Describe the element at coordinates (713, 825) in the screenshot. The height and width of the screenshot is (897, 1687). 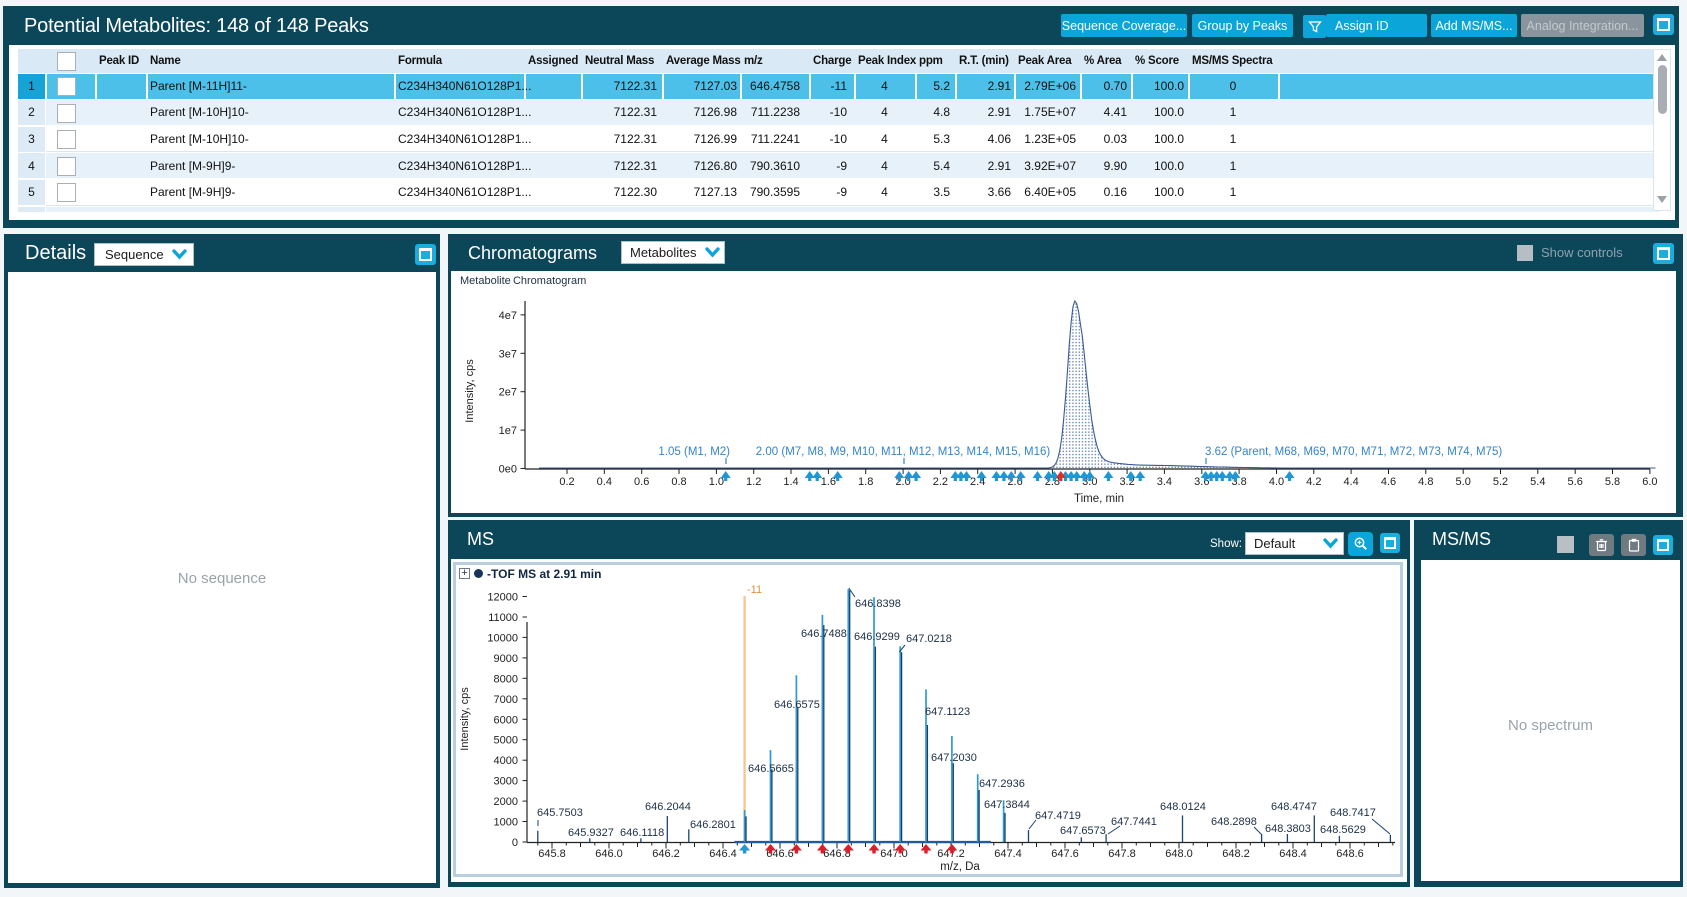
I see `svg-text: 646.2801` at that location.